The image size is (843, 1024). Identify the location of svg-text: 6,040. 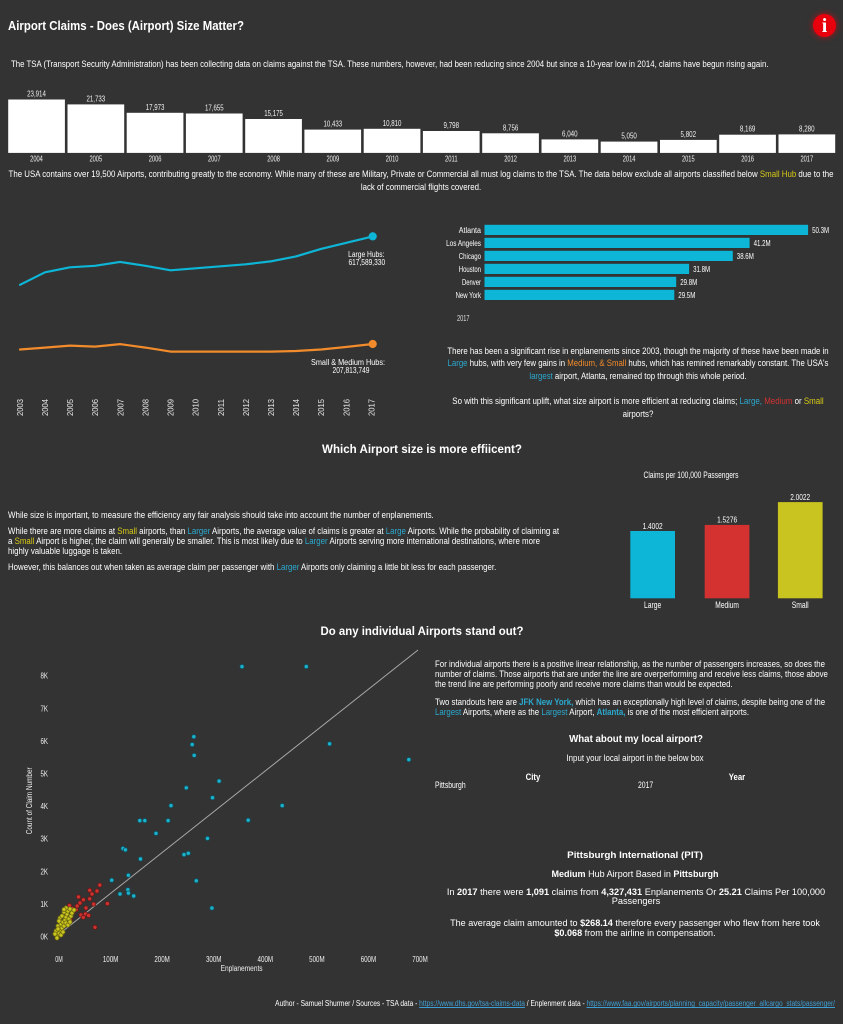
(570, 133).